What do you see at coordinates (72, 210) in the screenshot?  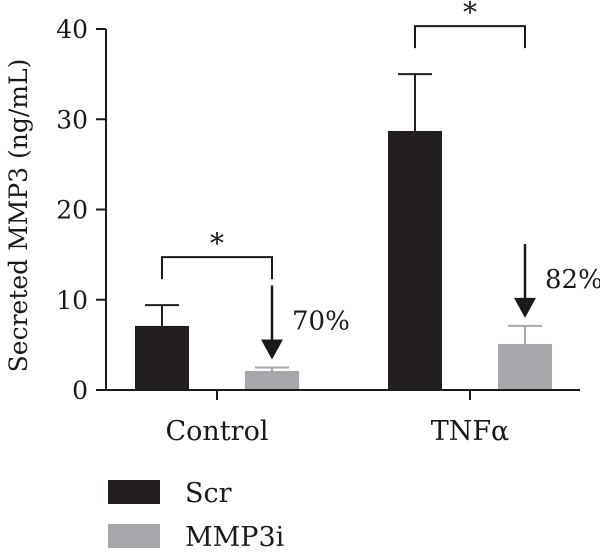 I see `y-tick-label: 20` at bounding box center [72, 210].